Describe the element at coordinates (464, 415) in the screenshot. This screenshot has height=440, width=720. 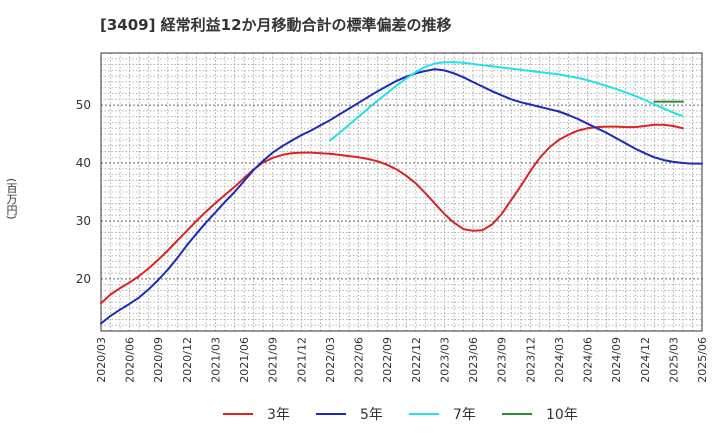
I see `legend-label: 7年` at that location.